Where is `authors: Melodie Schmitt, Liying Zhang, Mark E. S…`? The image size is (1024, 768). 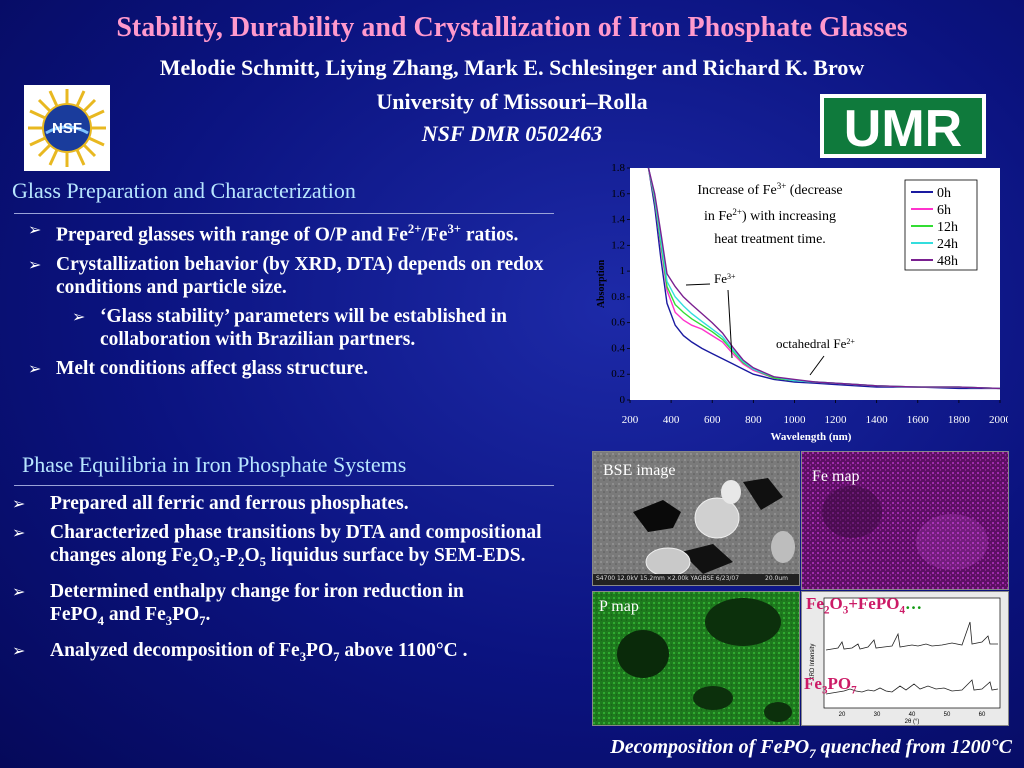
authors: Melodie Schmitt, Liying Zhang, Mark E. S… is located at coordinates (512, 67).